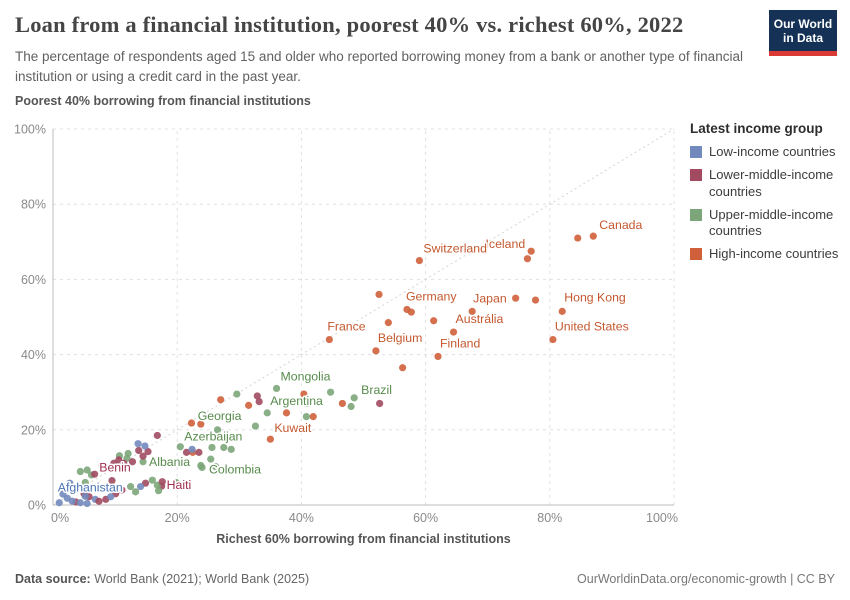 This screenshot has width=850, height=600. Describe the element at coordinates (662, 518) in the screenshot. I see `x-tick-label: 100%` at that location.